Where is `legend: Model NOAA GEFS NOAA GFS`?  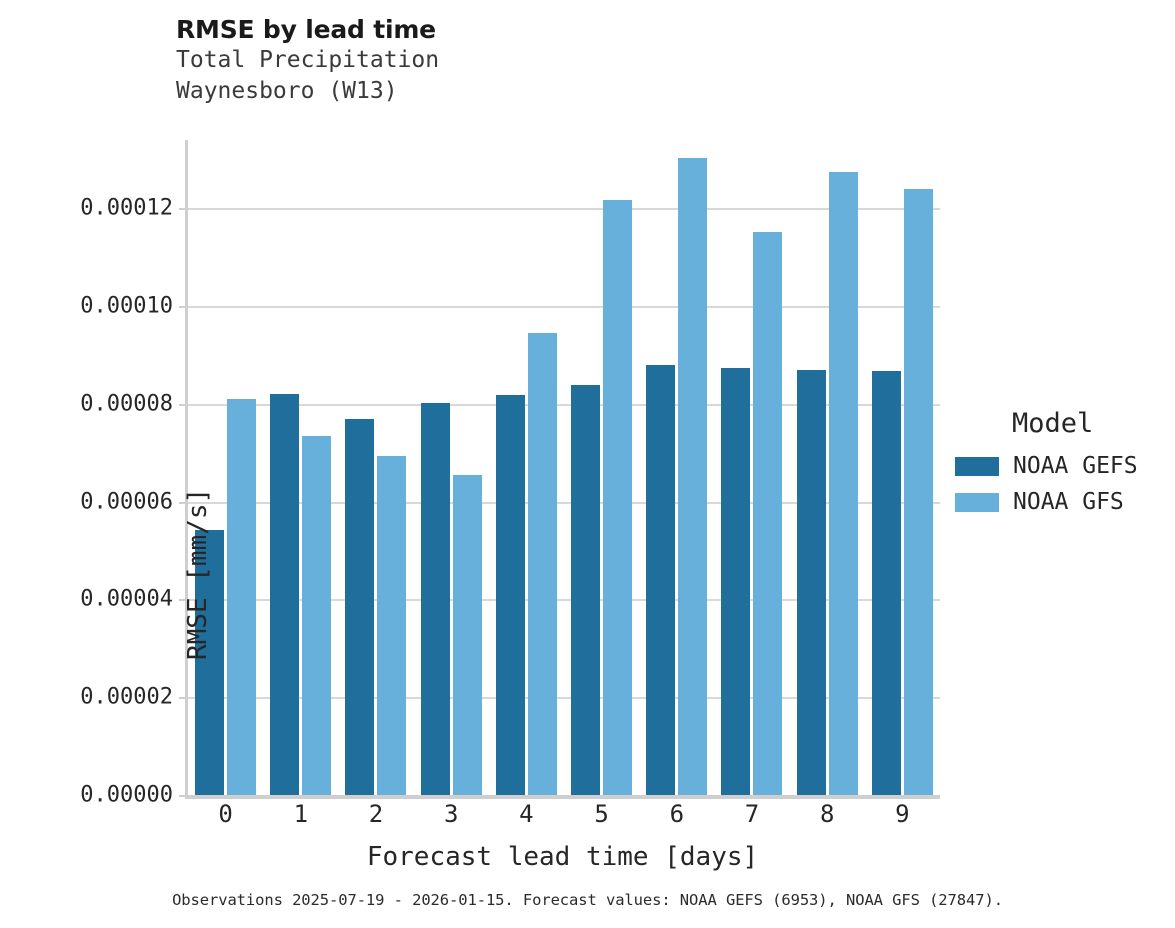 legend: Model NOAA GEFS NOAA GFS is located at coordinates (1062, 464).